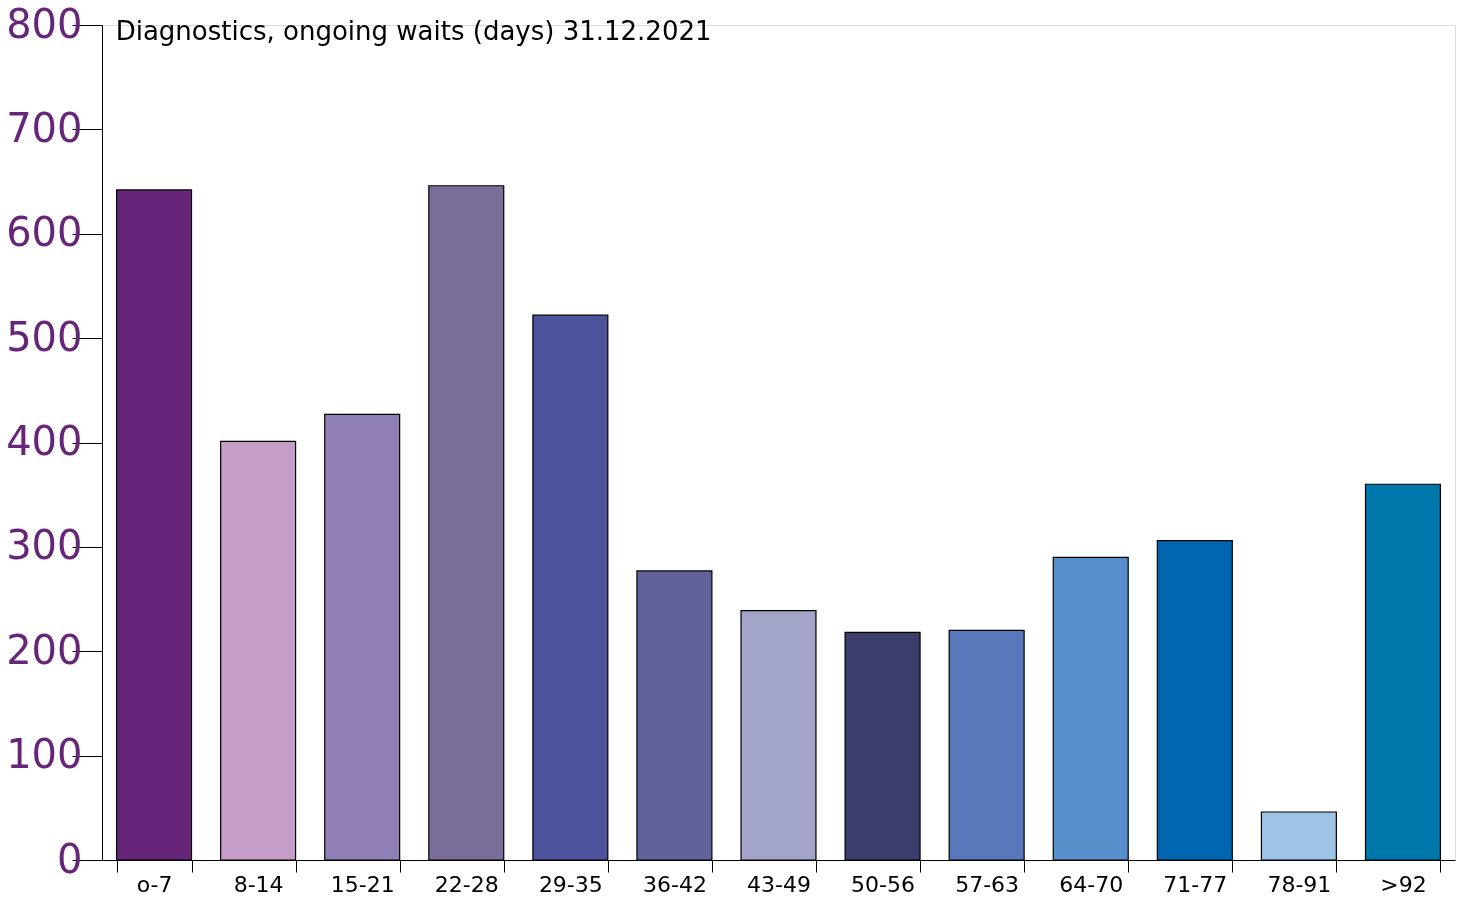 The image size is (1470, 912). What do you see at coordinates (987, 884) in the screenshot?
I see `x-tick-label: 57-63` at bounding box center [987, 884].